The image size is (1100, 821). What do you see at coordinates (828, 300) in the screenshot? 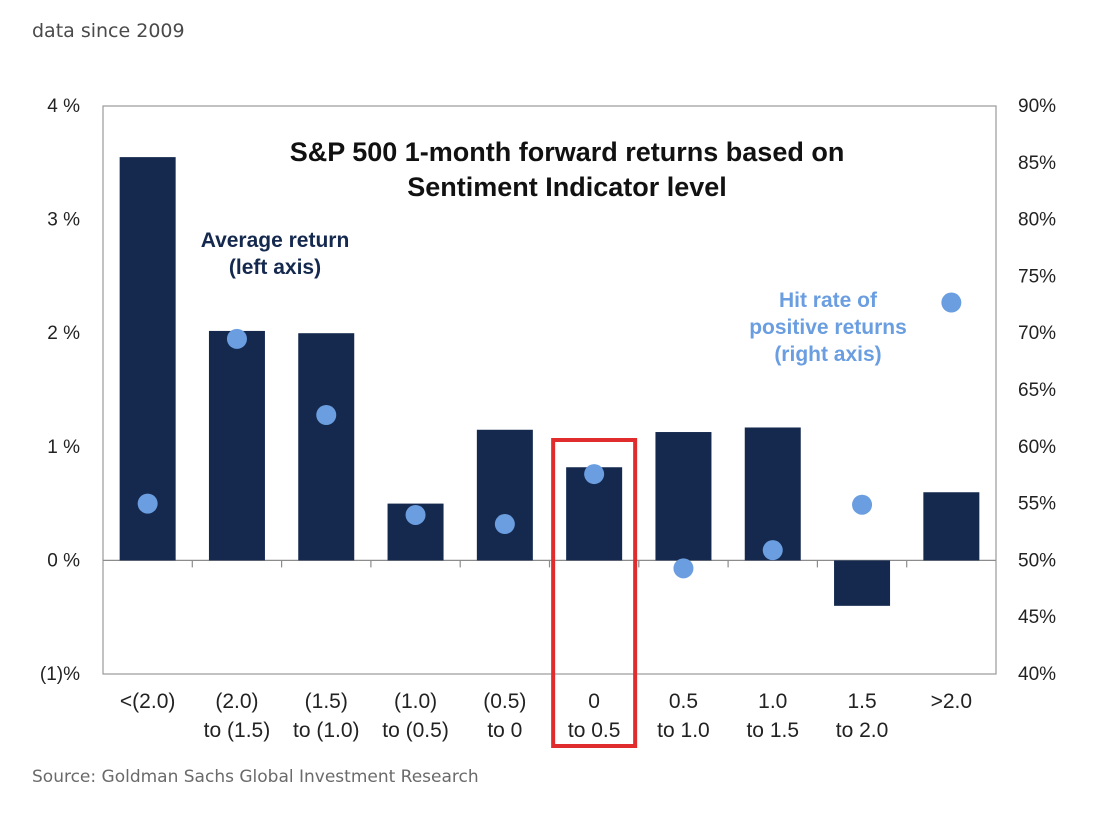
I see `hit-rate-label: Hit rate of` at bounding box center [828, 300].